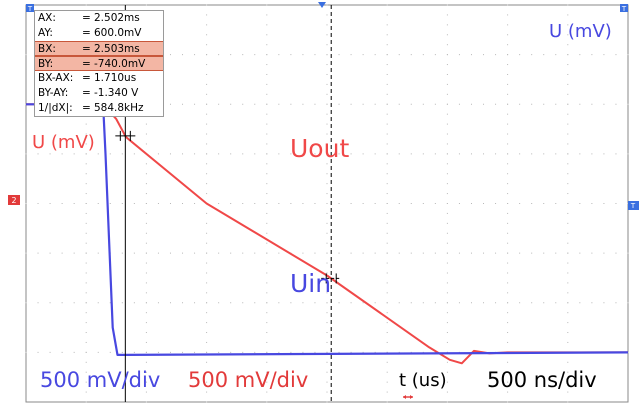  Describe the element at coordinates (633, 205) in the screenshot. I see `right-edge-trigger-level-marker: T` at that location.